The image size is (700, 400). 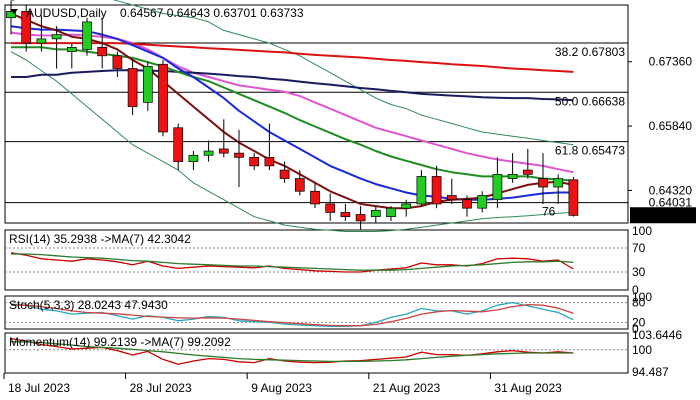 I want to click on fib-level-label: 38.2 0.67803, so click(x=590, y=52).